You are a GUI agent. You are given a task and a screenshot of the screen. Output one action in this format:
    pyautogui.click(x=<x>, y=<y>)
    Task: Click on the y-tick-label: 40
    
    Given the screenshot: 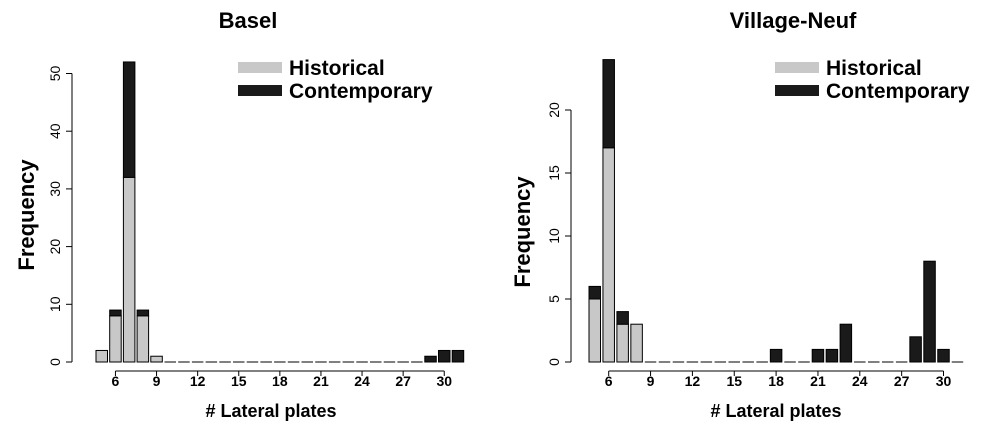 What is the action you would take?
    pyautogui.click(x=55, y=131)
    